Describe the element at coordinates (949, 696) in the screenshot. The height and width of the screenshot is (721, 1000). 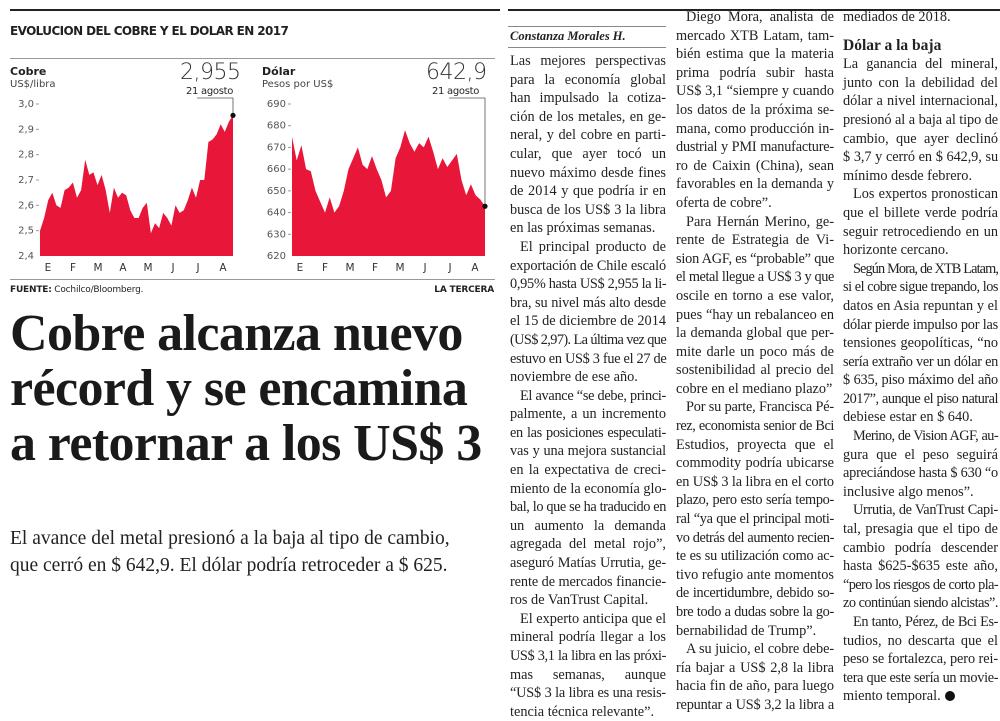
I see `end-mark-icon` at that location.